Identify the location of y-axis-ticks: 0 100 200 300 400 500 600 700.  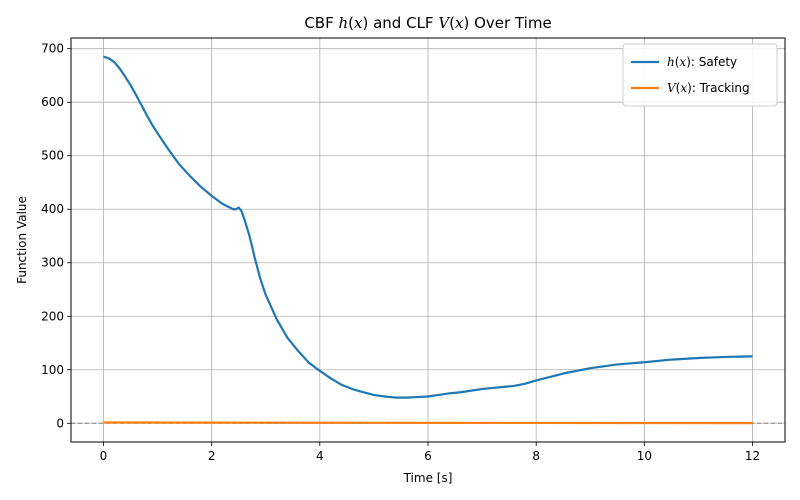
(56, 236).